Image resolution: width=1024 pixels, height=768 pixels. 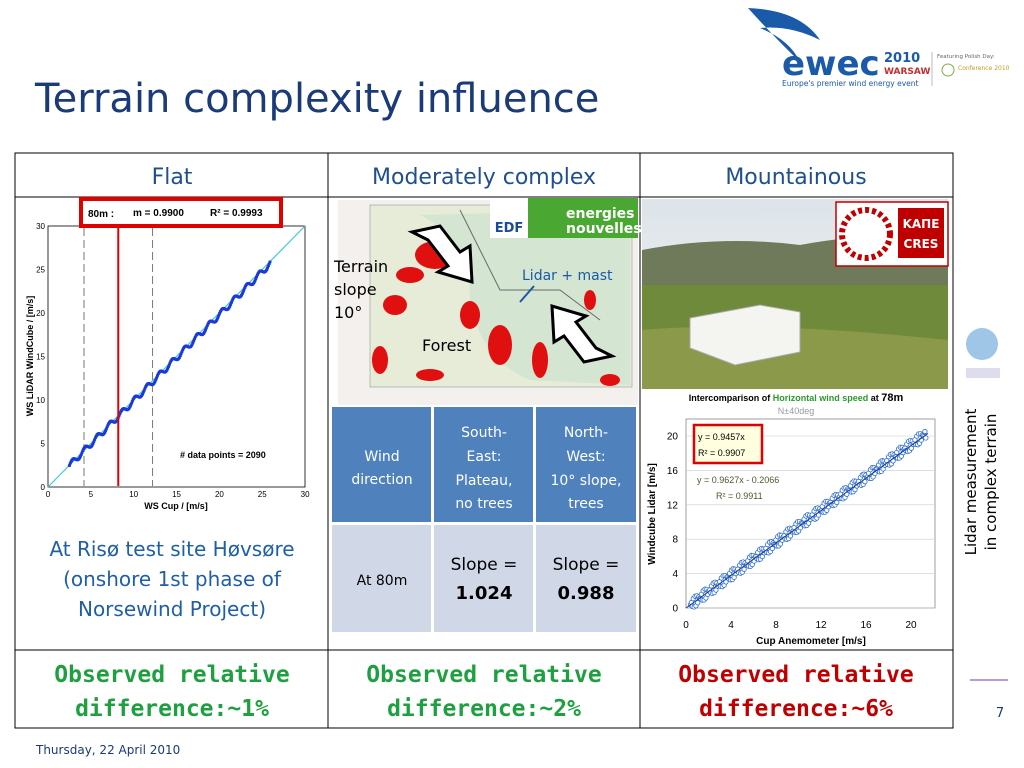 What do you see at coordinates (991, 482) in the screenshot?
I see `side-label: in complex terrain` at bounding box center [991, 482].